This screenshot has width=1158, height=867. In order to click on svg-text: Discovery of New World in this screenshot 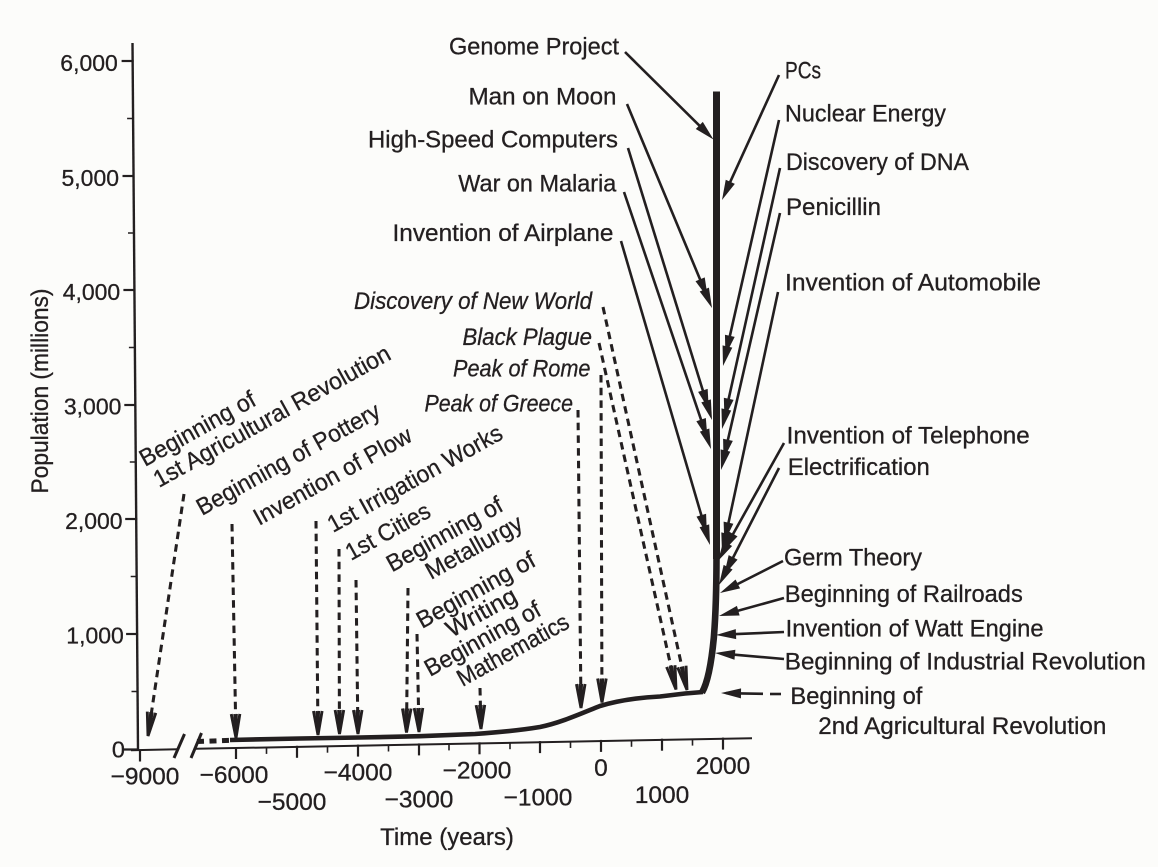, I will do `click(473, 301)`.